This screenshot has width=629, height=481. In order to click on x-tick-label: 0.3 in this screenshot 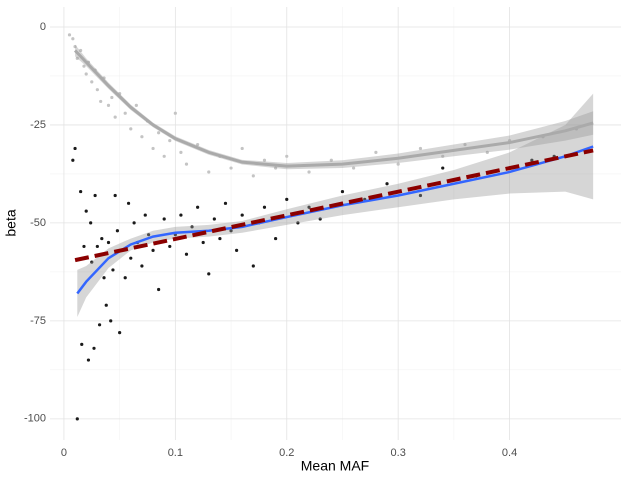, I will do `click(398, 453)`.